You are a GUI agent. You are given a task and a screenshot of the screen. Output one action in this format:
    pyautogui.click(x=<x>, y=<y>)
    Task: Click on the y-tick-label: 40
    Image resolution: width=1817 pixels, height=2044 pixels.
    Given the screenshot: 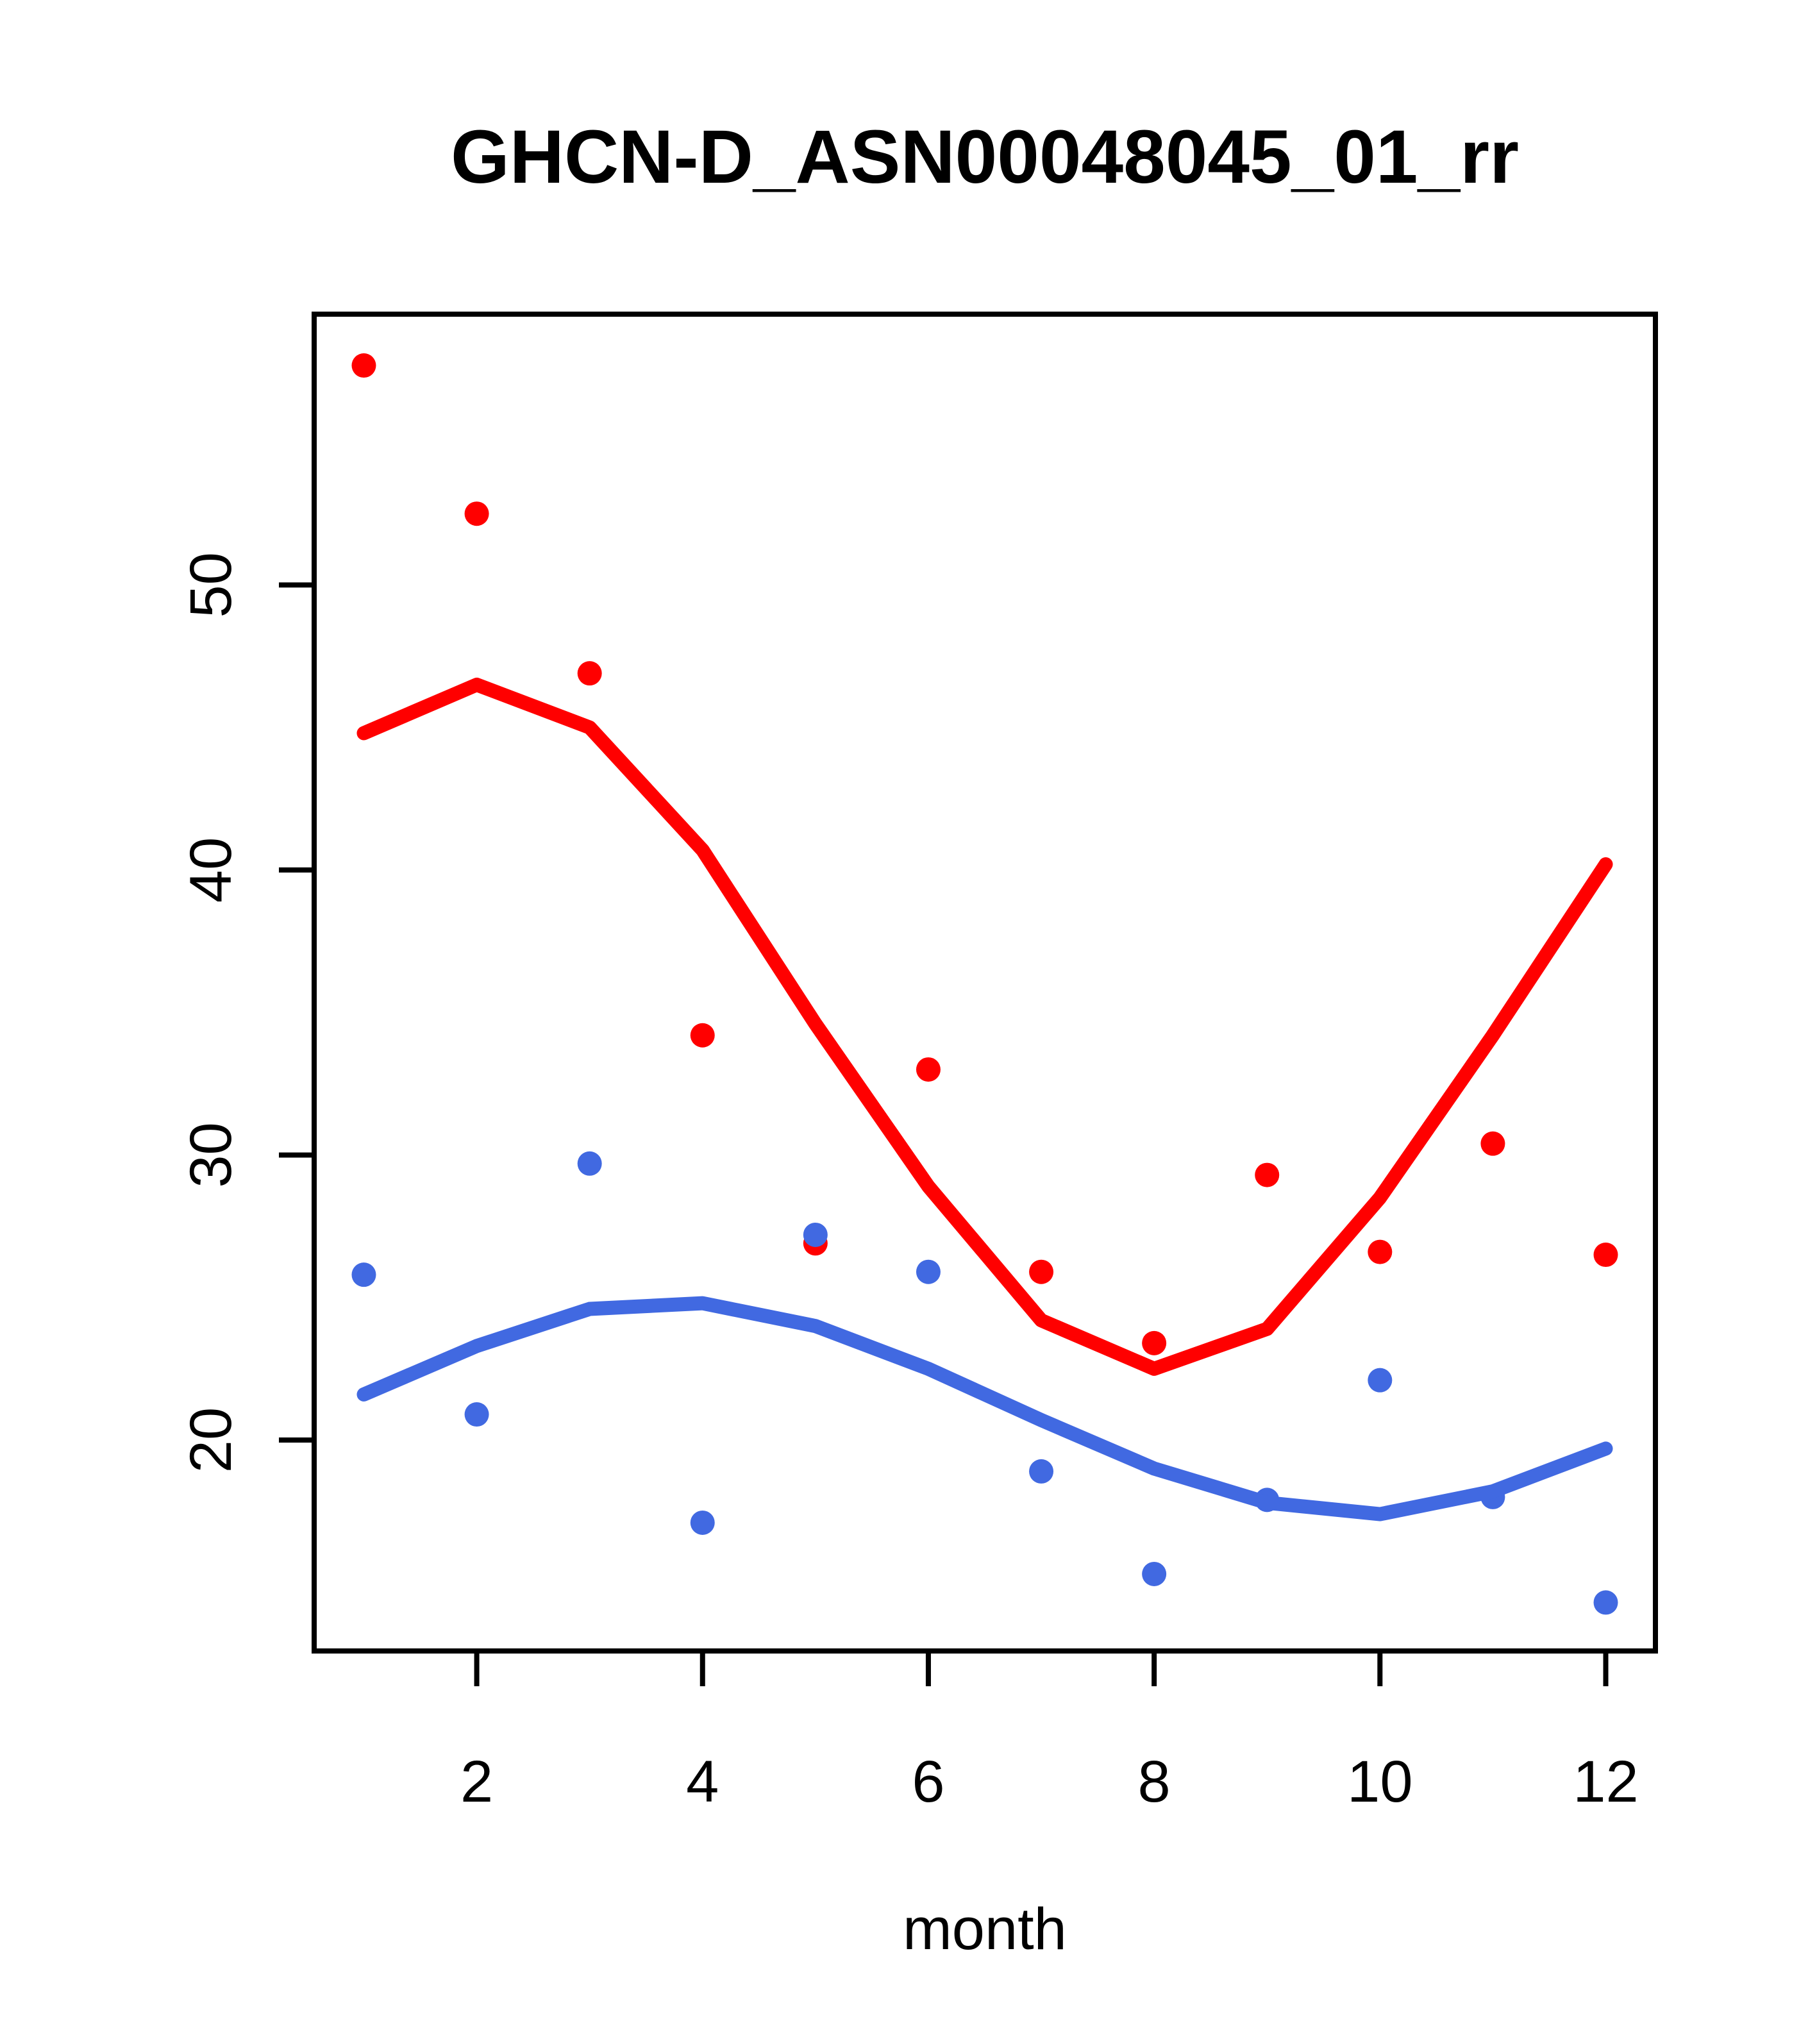 What is the action you would take?
    pyautogui.click(x=211, y=870)
    